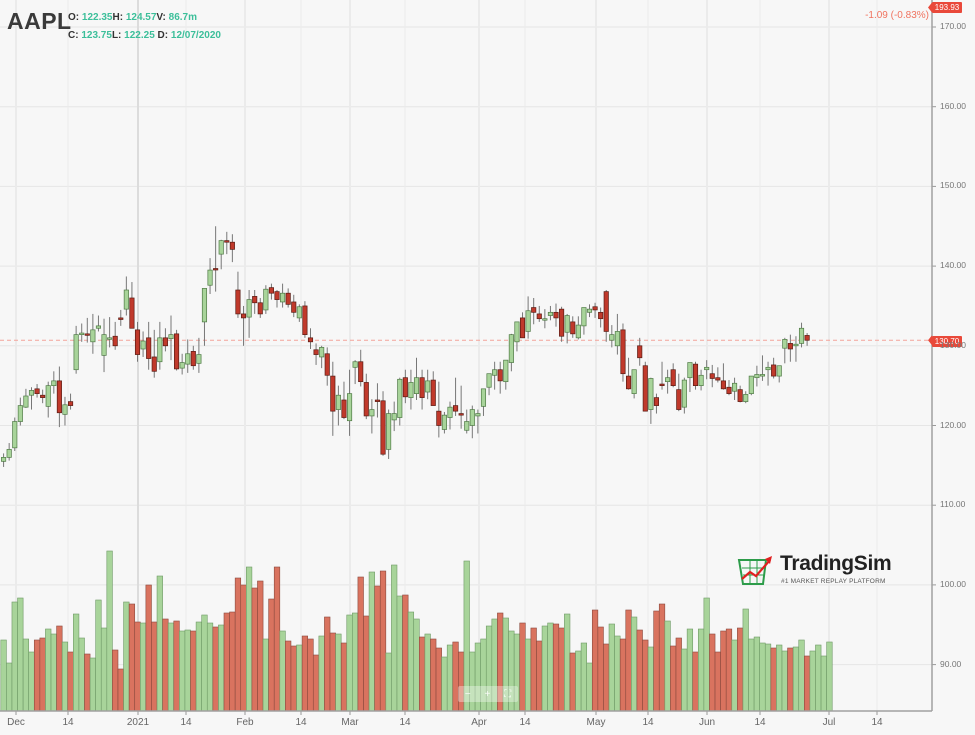 The width and height of the screenshot is (975, 735). Describe the element at coordinates (467, 694) in the screenshot. I see `zoom-out-button: −` at that location.